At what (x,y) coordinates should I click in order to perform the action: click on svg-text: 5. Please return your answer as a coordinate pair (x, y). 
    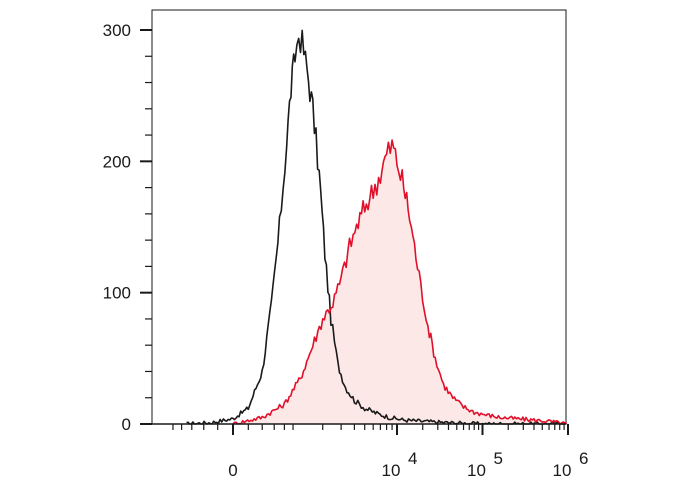
    Looking at the image, I should click on (498, 458).